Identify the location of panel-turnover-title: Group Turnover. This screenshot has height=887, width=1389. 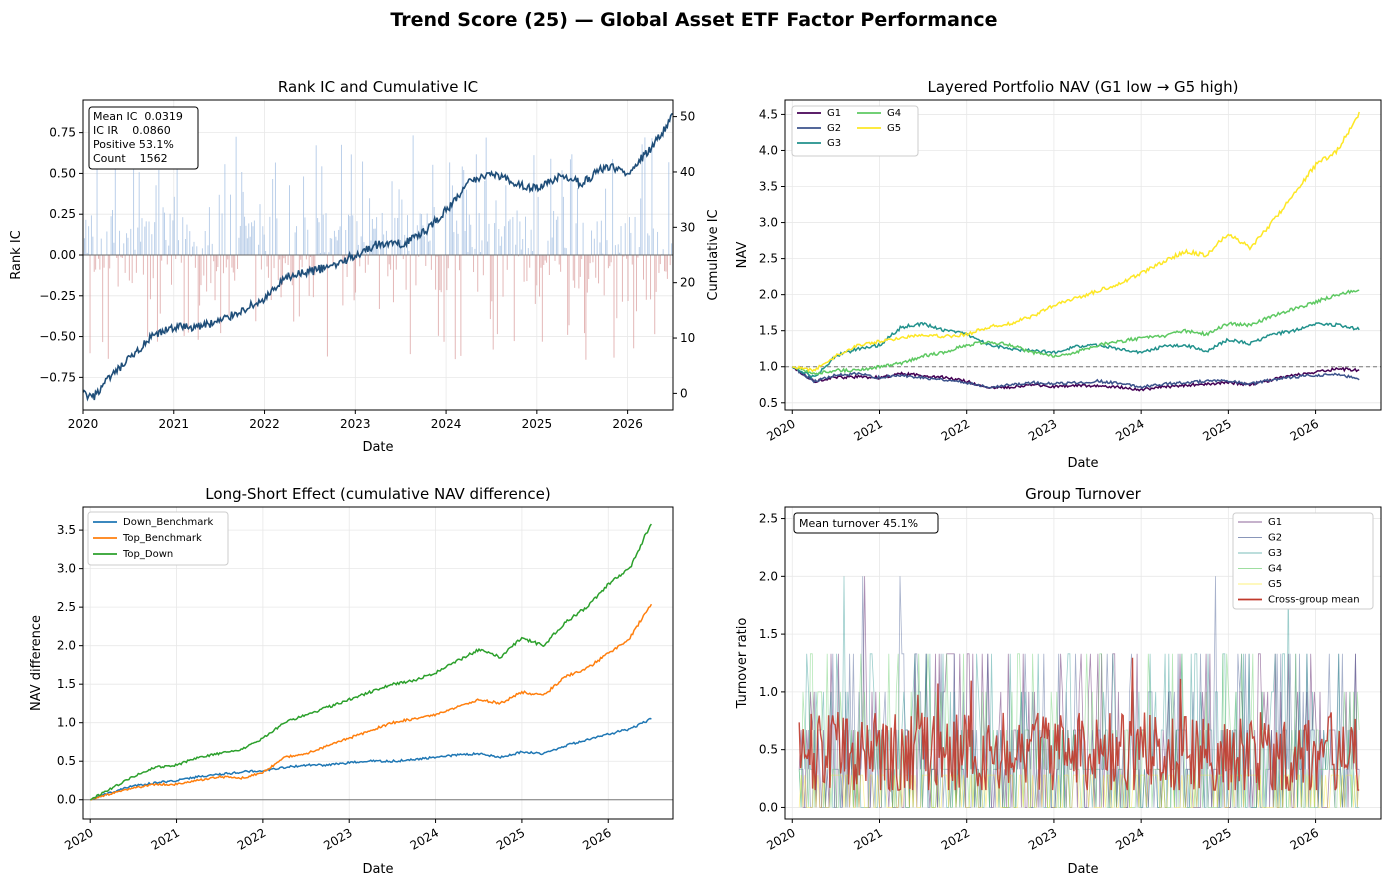
(1083, 494).